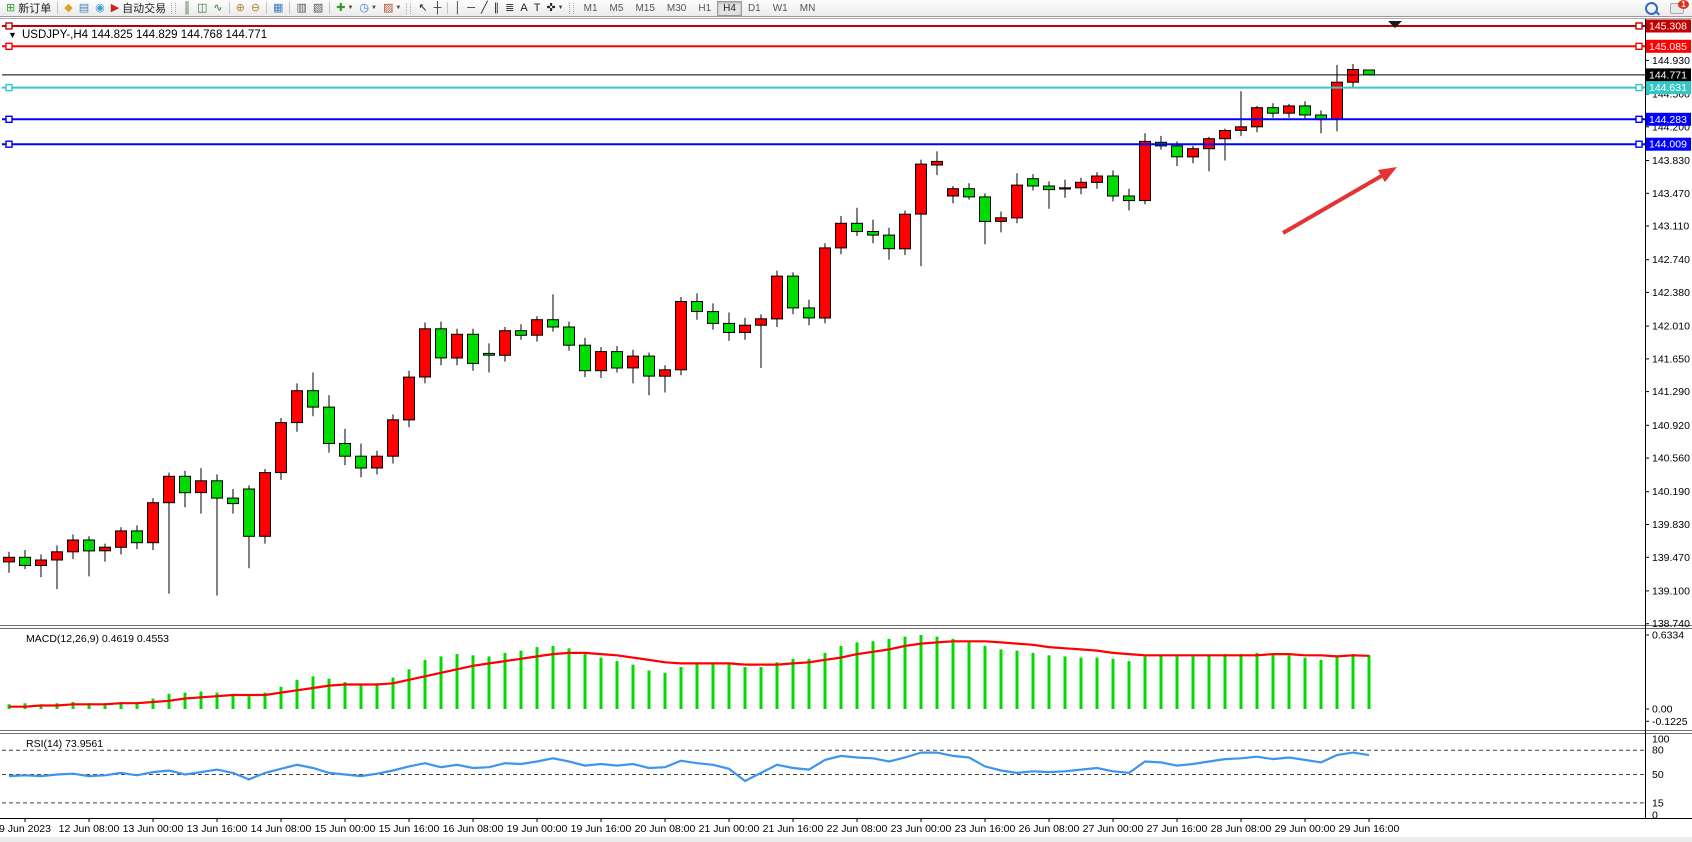 The image size is (1692, 842). I want to click on timeframe-h1-button: H1, so click(705, 8).